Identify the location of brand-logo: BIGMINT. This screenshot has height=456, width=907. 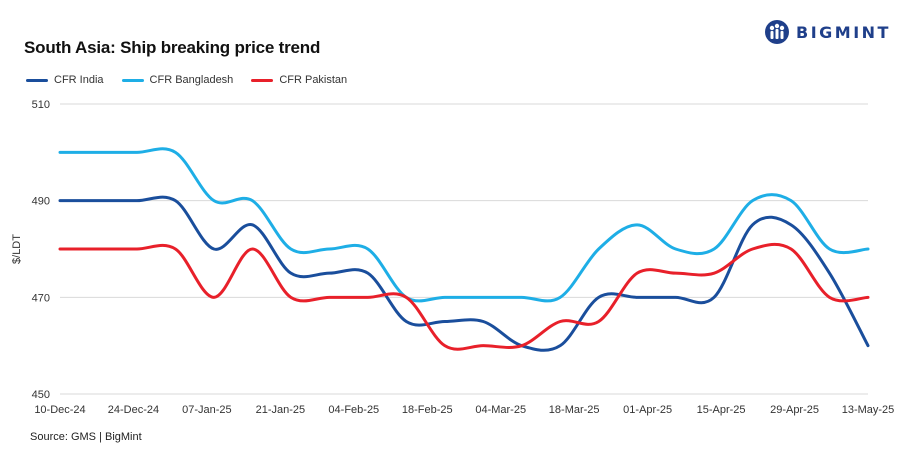
(827, 32).